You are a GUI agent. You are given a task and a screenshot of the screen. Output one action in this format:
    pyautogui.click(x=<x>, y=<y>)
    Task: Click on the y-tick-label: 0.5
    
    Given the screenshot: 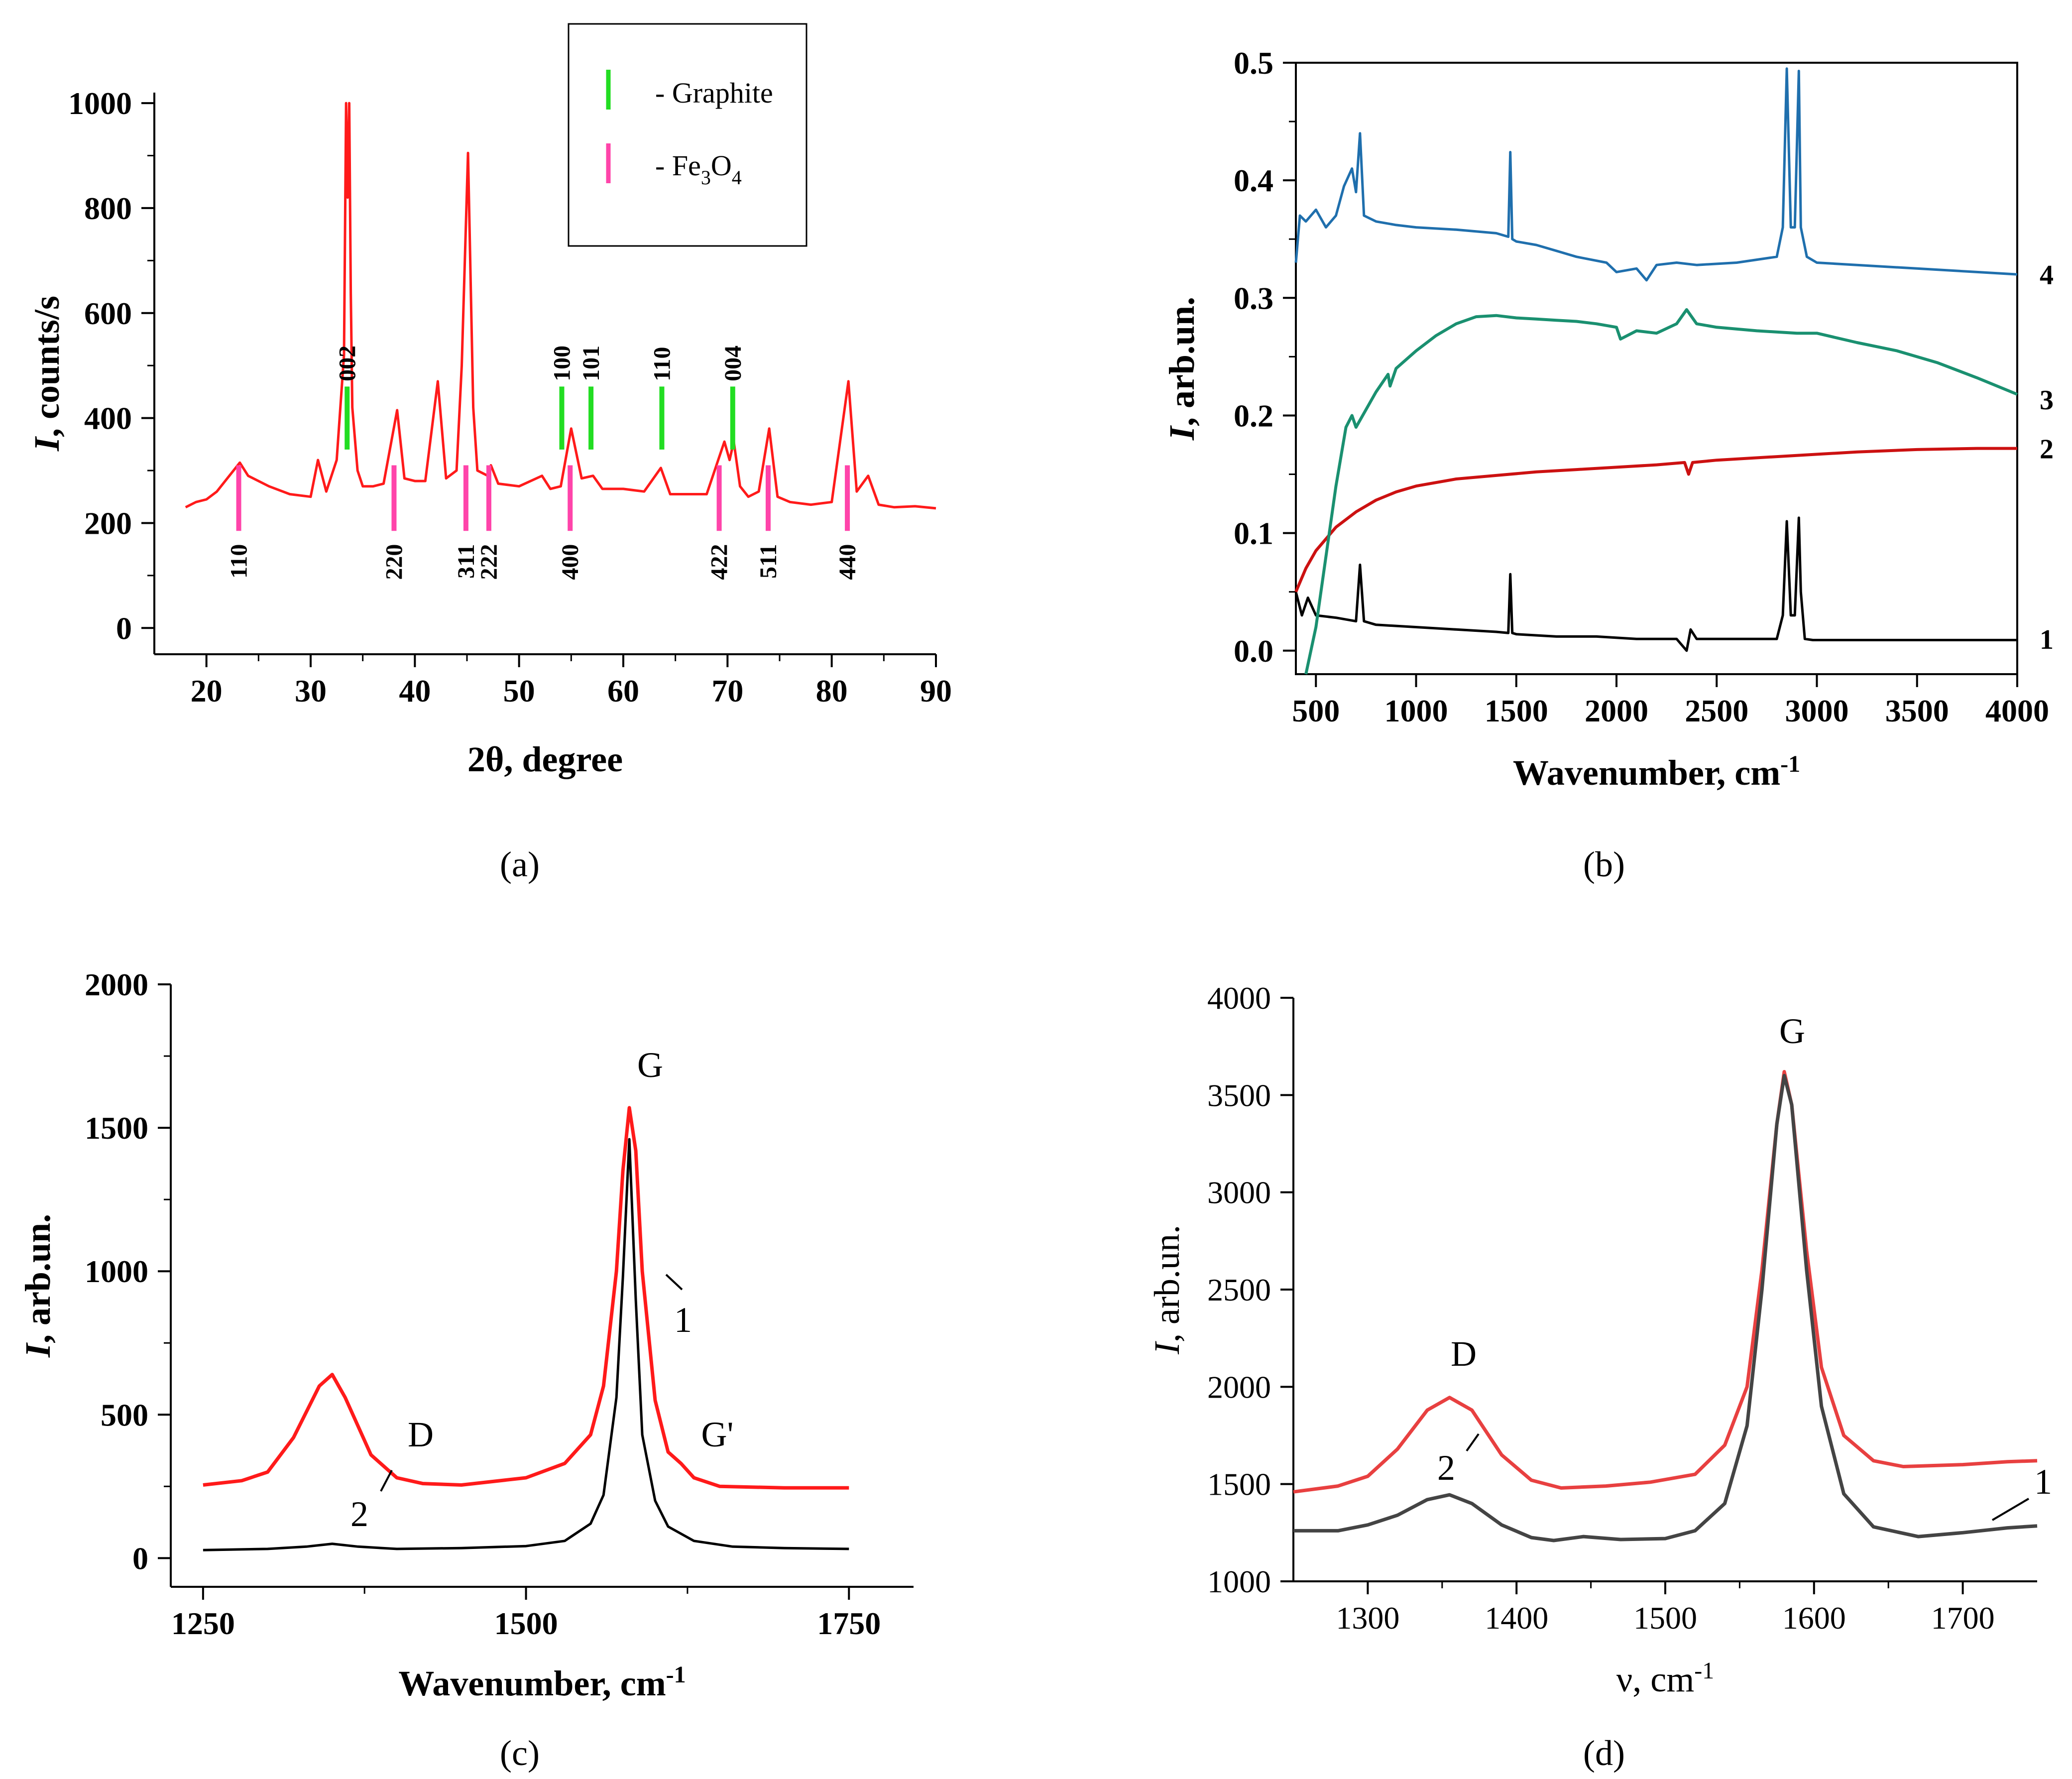 What is the action you would take?
    pyautogui.click(x=1253, y=63)
    